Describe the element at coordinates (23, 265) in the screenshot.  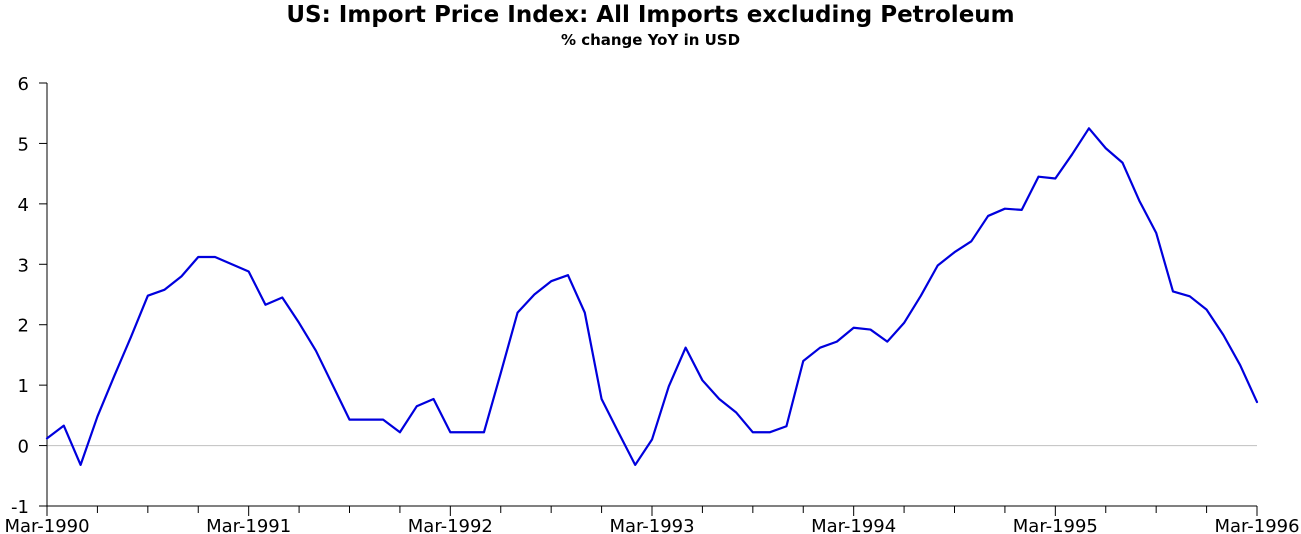
I see `y-tick-label: 3` at that location.